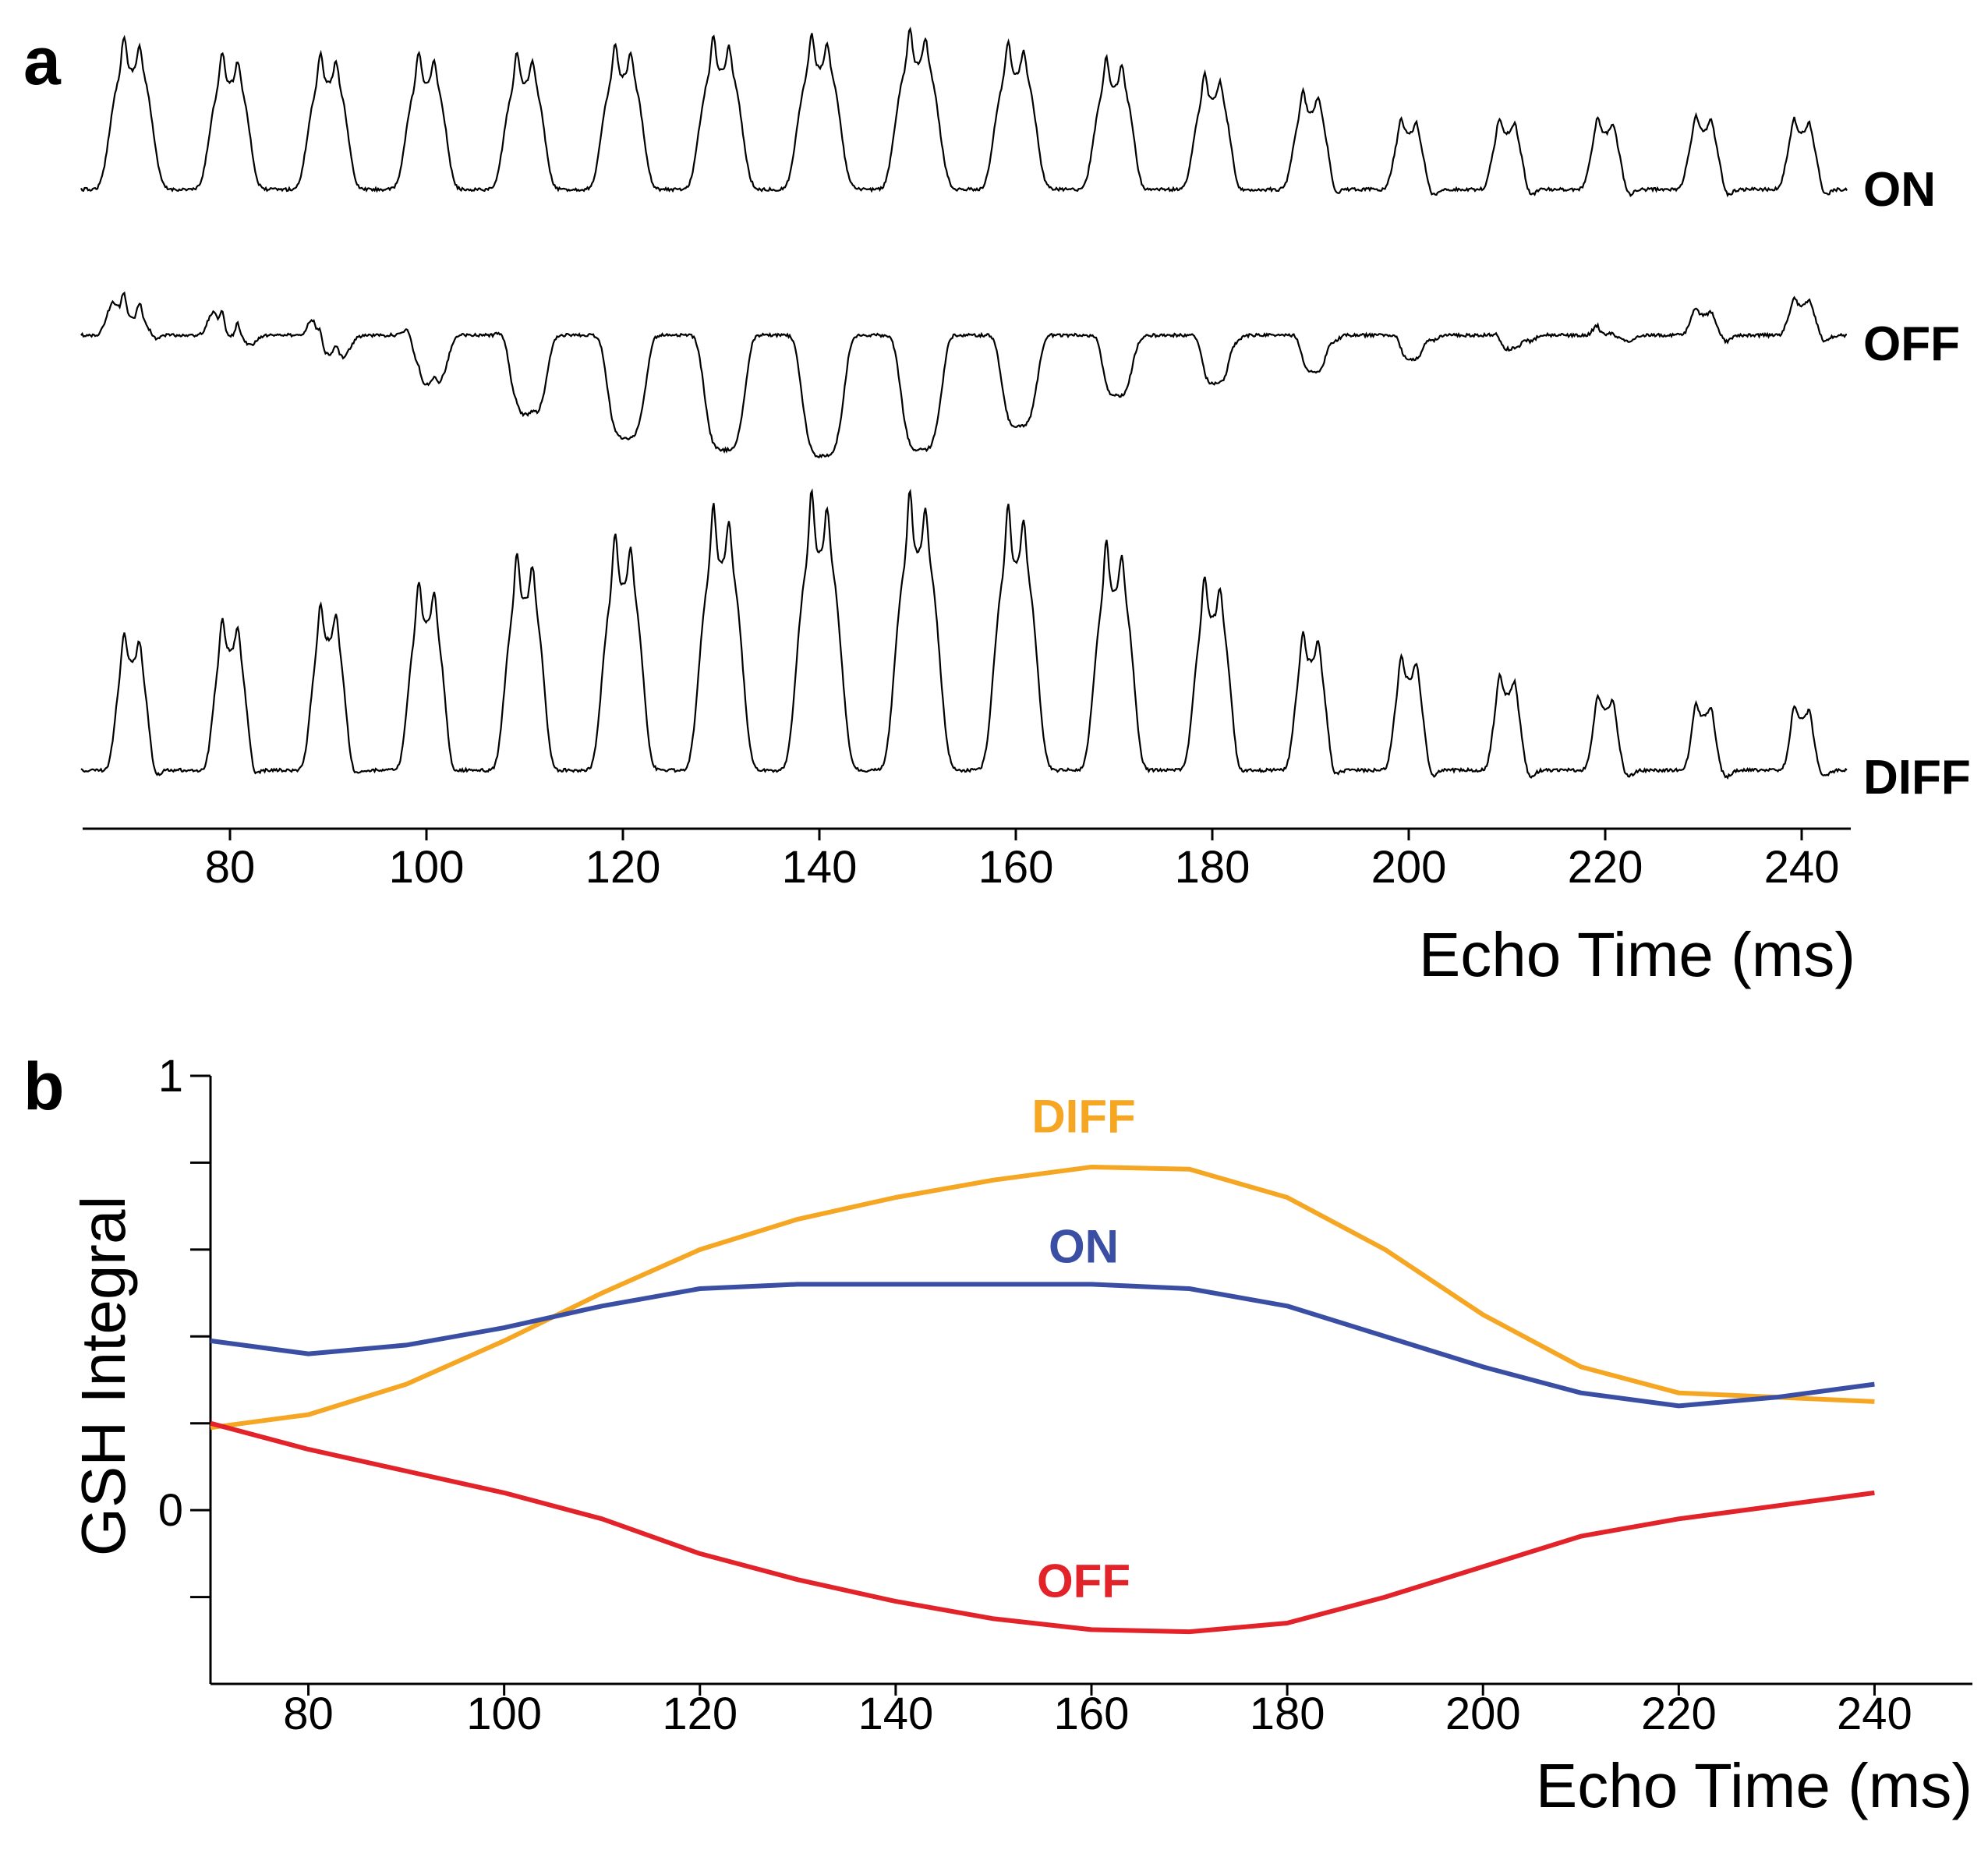 Image resolution: width=1988 pixels, height=1871 pixels. What do you see at coordinates (1084, 1247) in the screenshot?
I see `series-label-on: ON` at bounding box center [1084, 1247].